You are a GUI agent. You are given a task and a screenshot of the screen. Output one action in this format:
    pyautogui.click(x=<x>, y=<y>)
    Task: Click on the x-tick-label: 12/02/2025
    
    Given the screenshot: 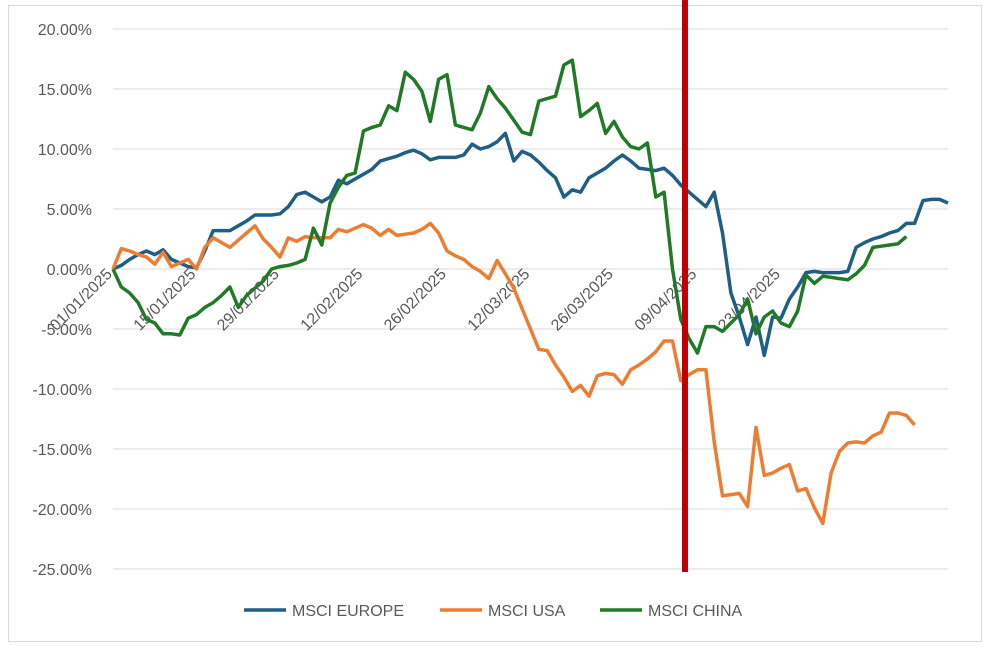 What is the action you would take?
    pyautogui.click(x=332, y=300)
    